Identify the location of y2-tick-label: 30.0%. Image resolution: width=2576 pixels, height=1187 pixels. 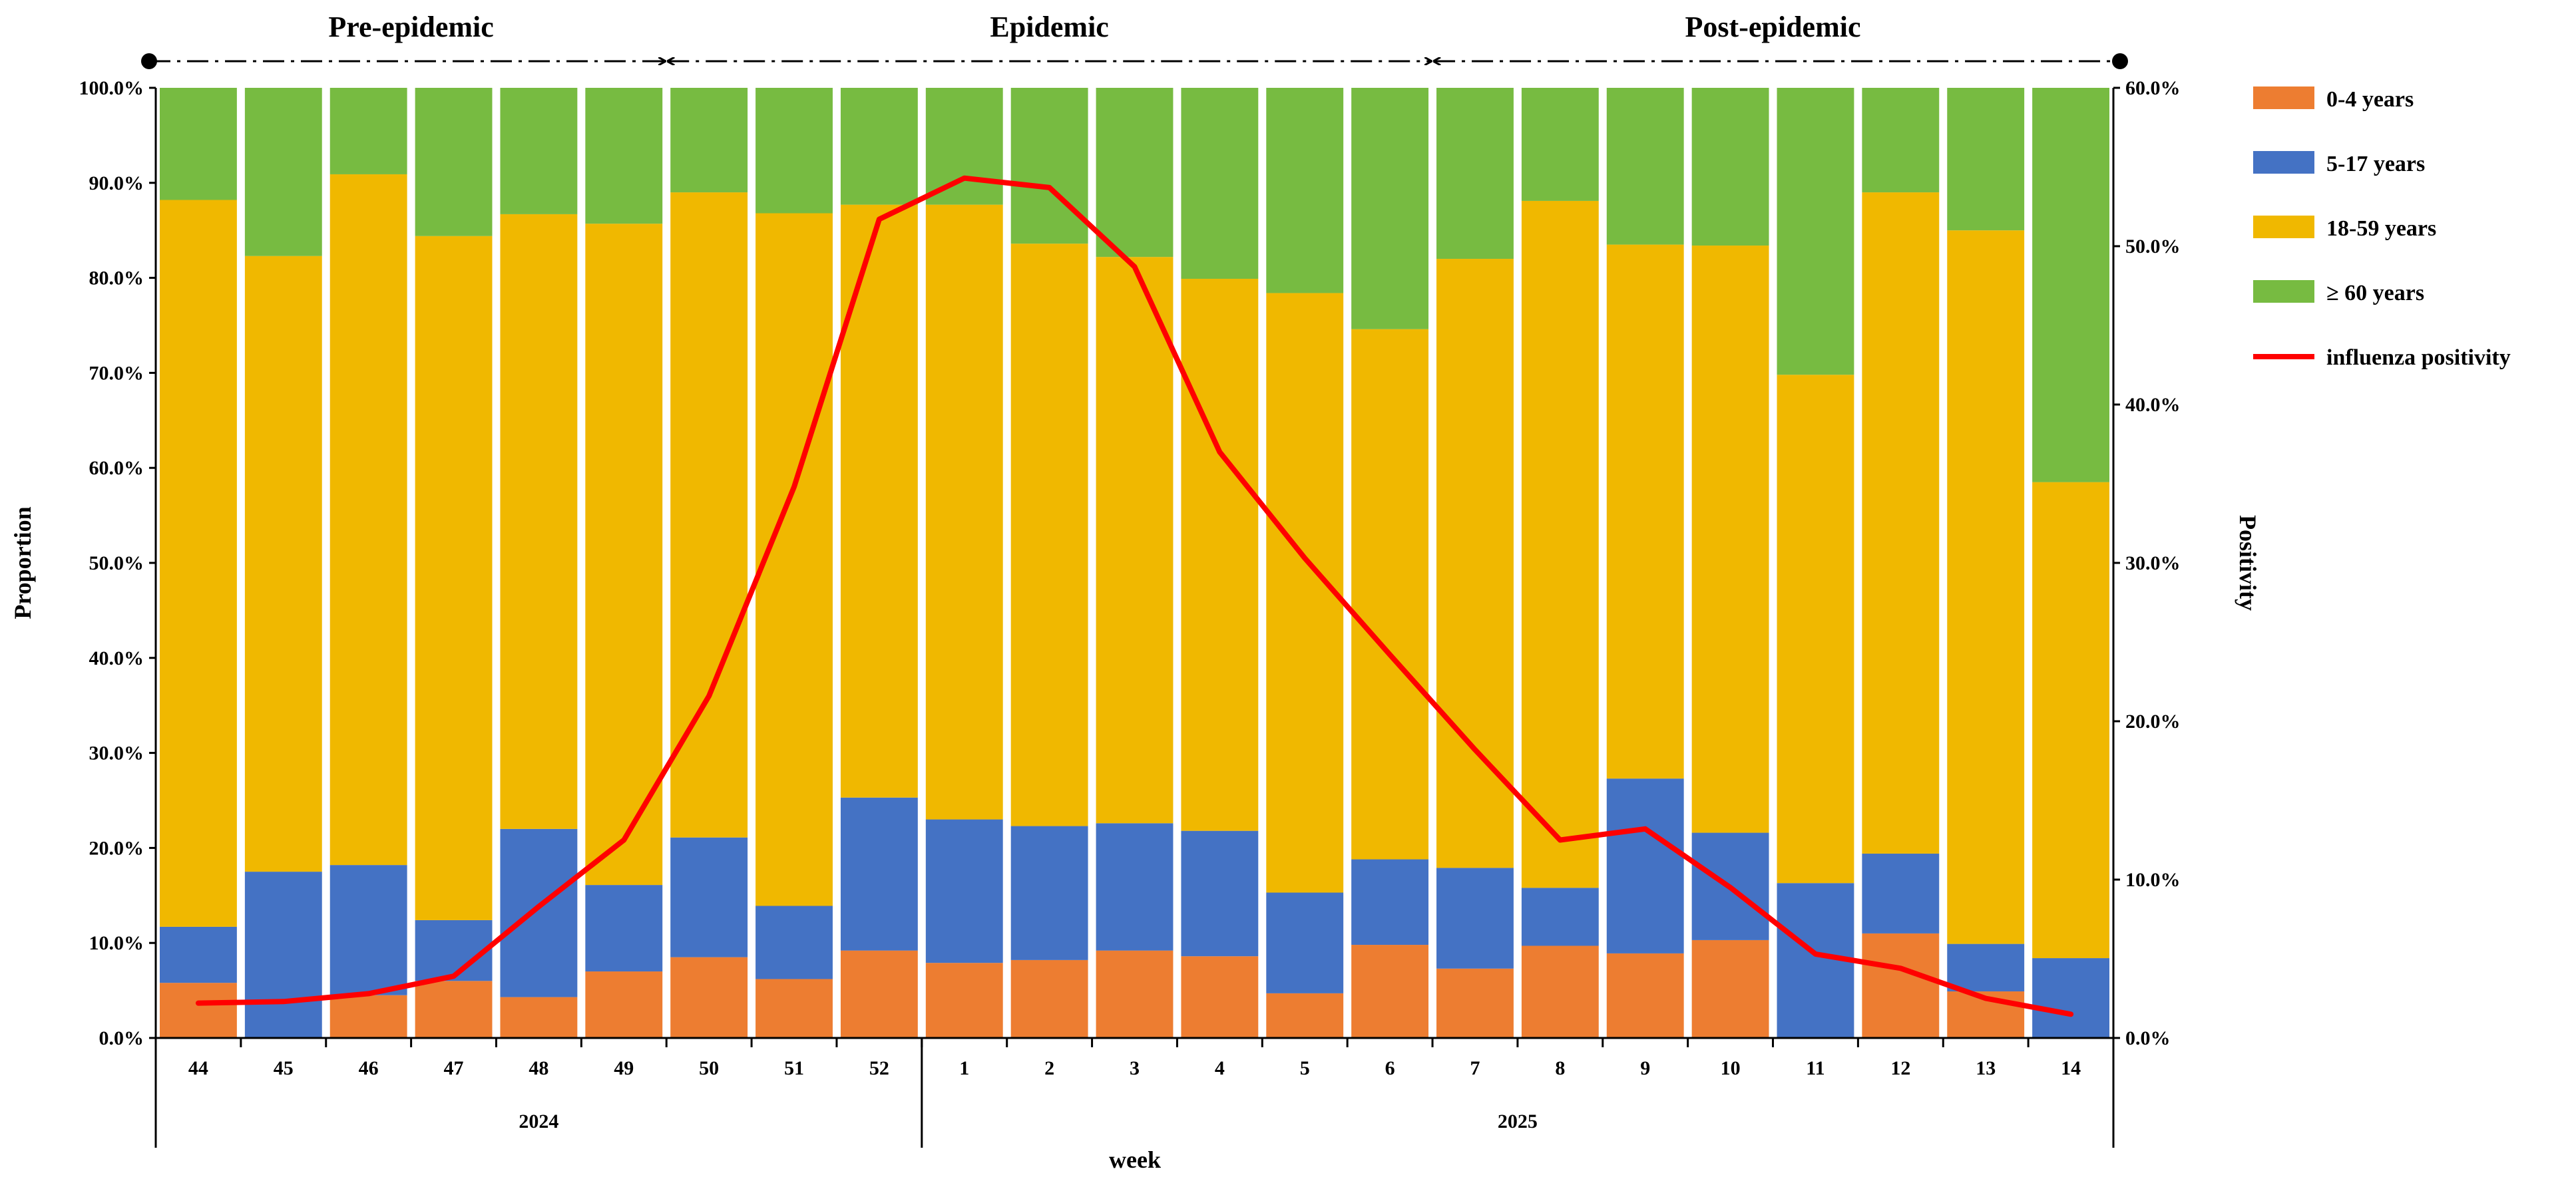
(2153, 563).